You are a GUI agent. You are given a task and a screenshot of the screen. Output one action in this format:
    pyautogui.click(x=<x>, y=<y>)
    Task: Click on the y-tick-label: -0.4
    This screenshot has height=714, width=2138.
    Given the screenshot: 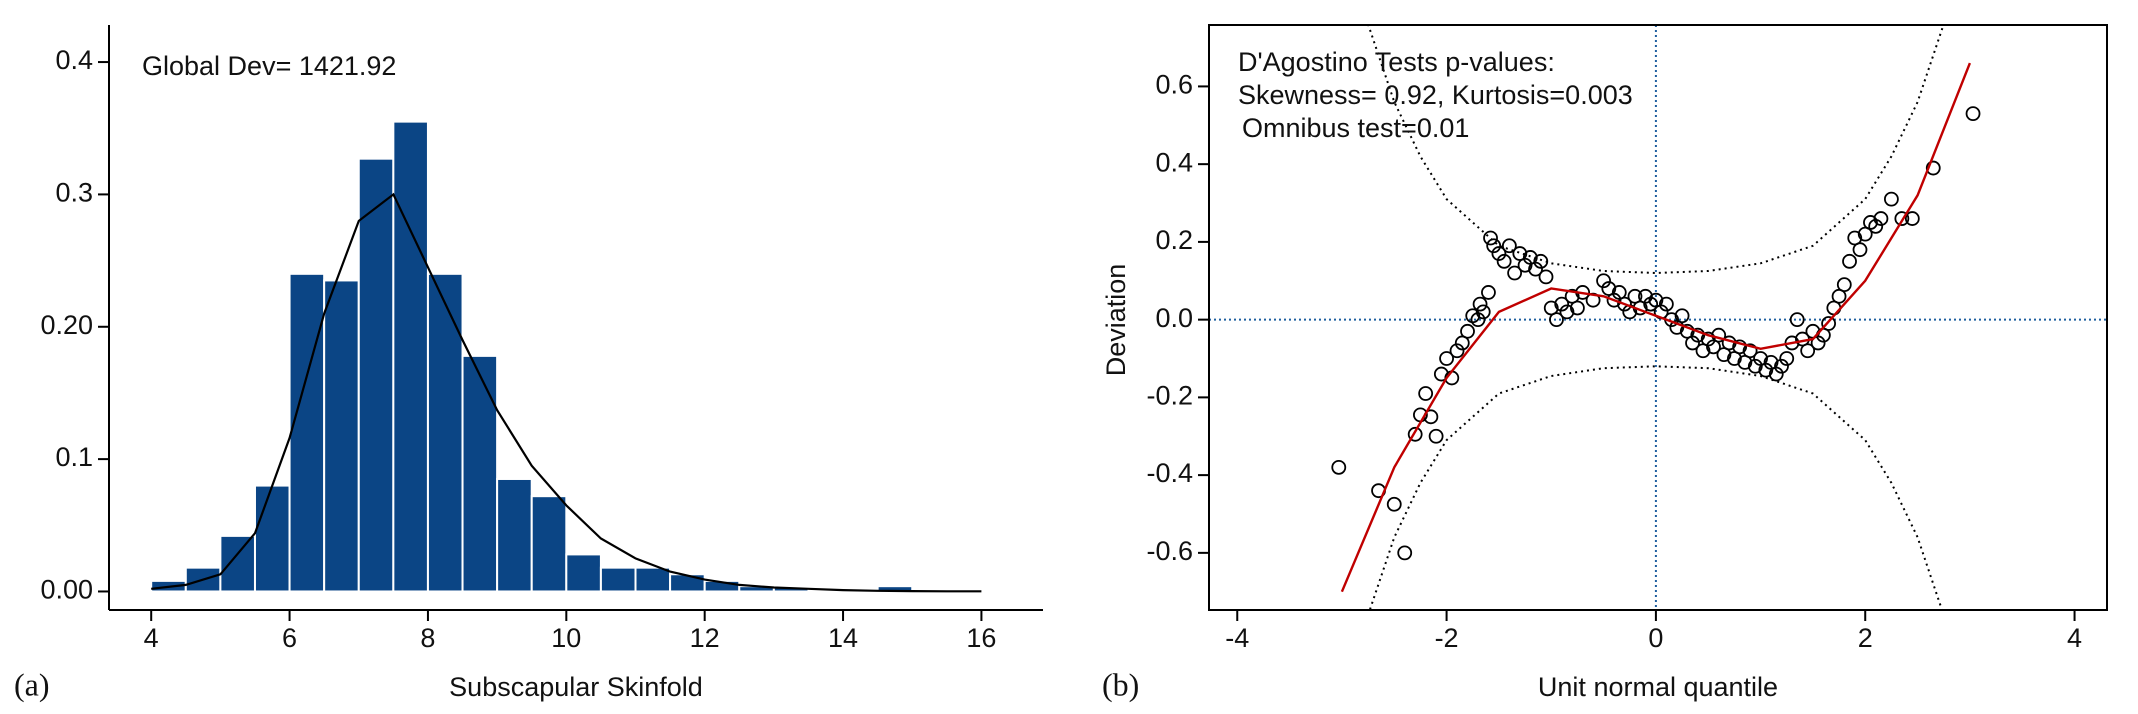 What is the action you would take?
    pyautogui.click(x=1169, y=473)
    